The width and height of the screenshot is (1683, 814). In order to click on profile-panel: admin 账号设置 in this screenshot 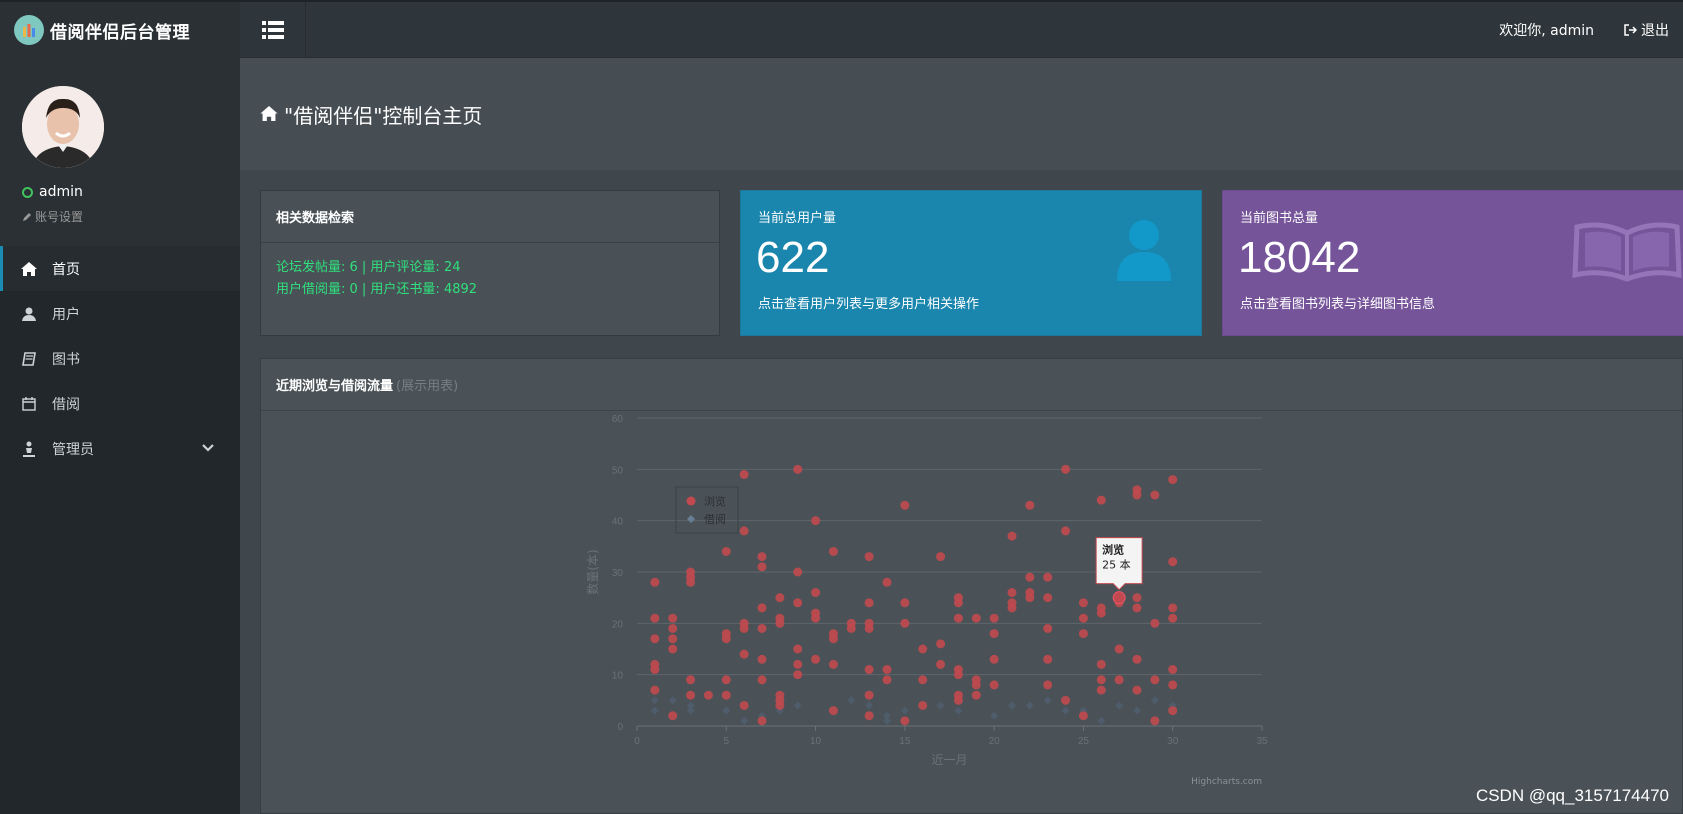, I will do `click(120, 152)`.